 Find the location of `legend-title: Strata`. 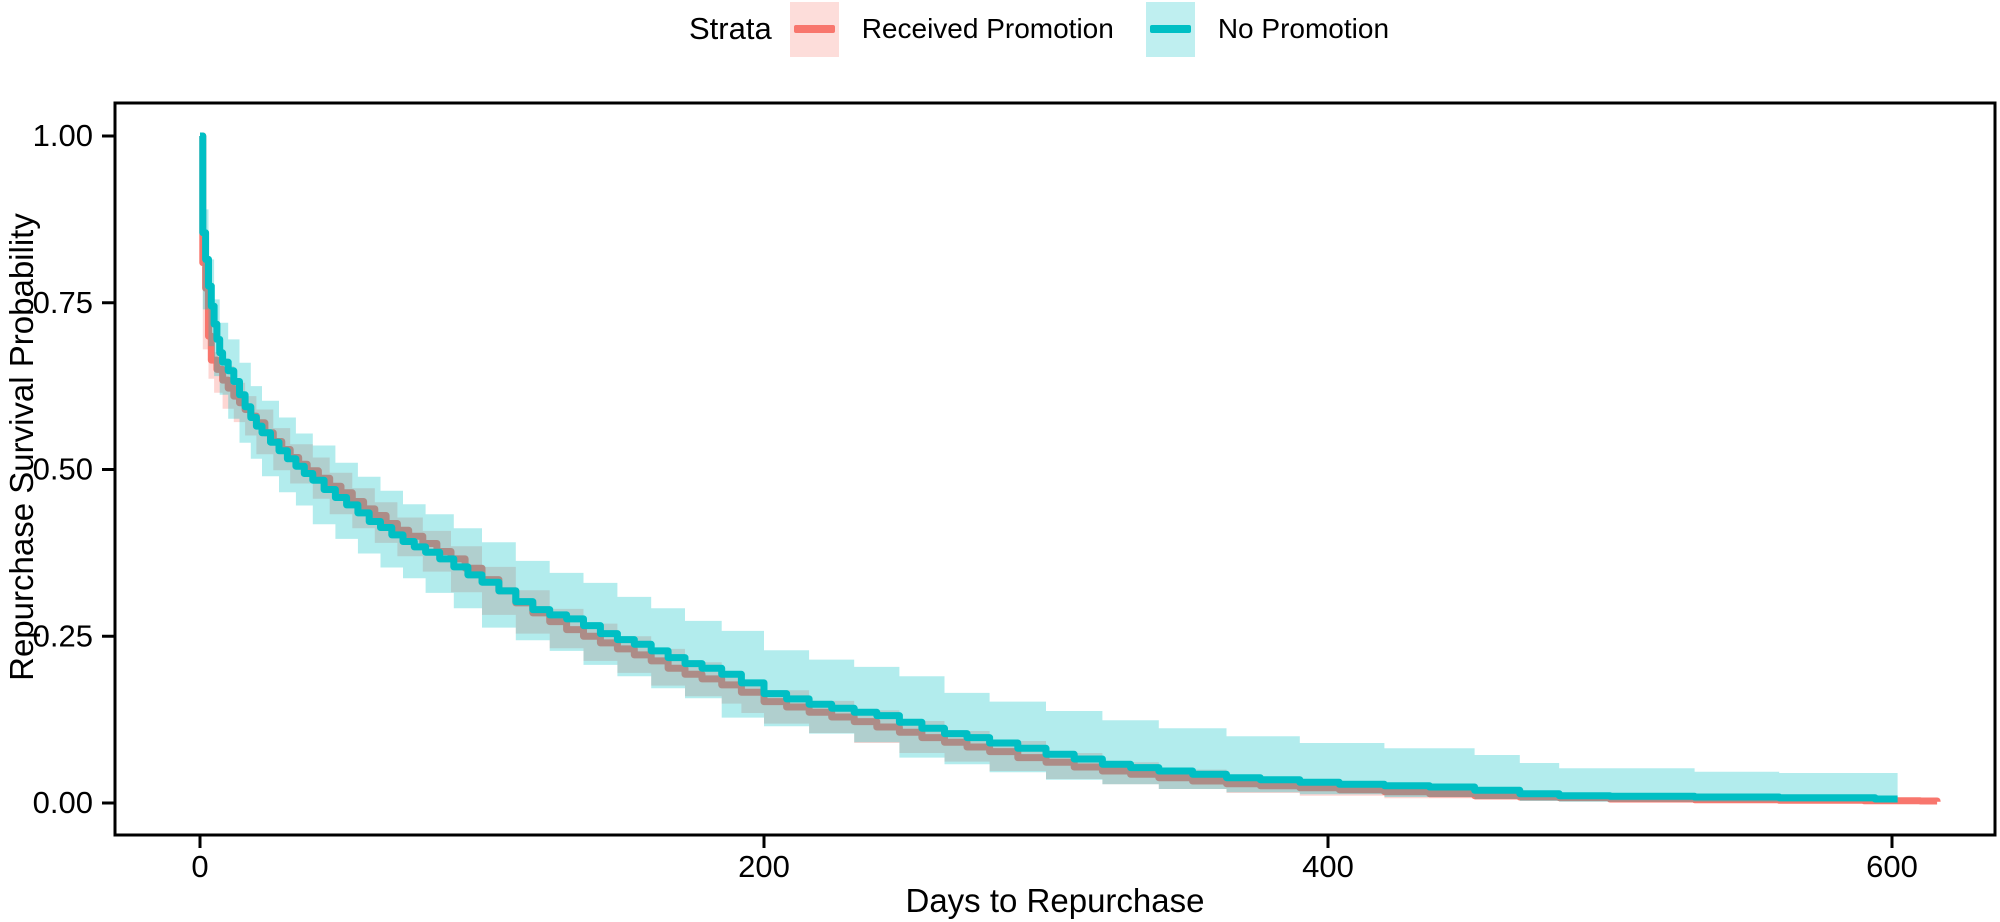

legend-title: Strata is located at coordinates (730, 28).